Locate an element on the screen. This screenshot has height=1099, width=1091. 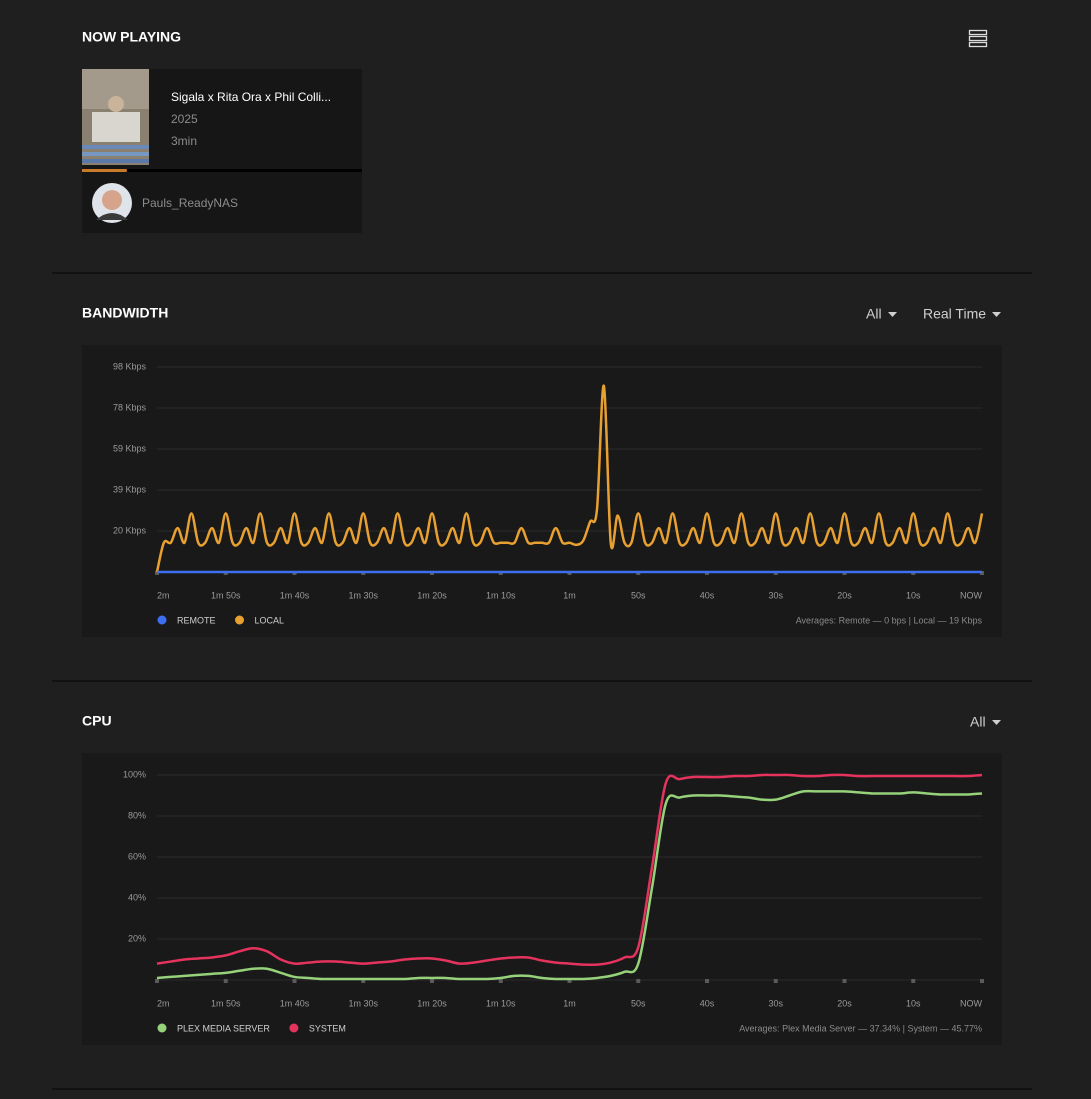
legend-label: PLEX MEDIA SERVER is located at coordinates (223, 1028).